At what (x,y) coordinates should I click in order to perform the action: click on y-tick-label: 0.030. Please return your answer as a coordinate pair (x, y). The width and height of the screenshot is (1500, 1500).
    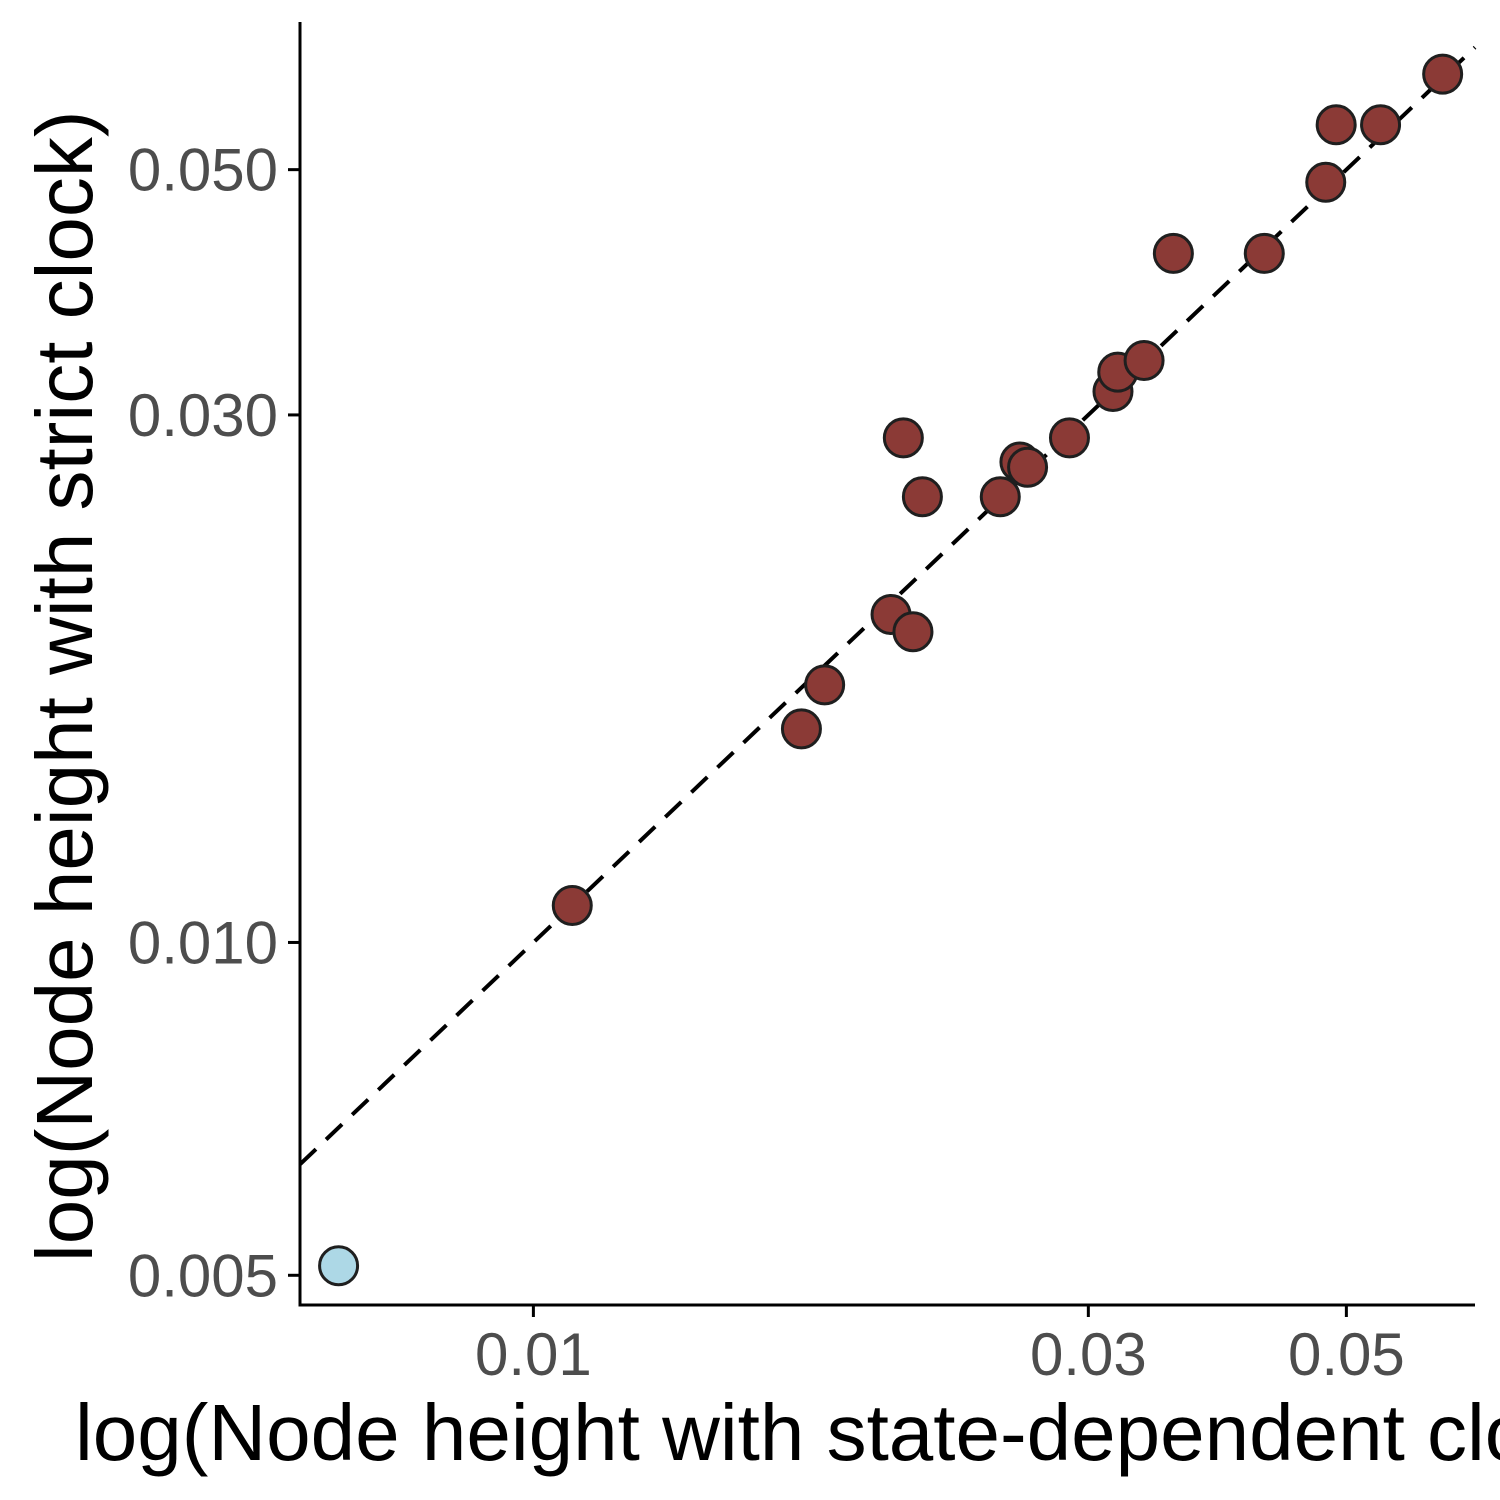
    Looking at the image, I should click on (203, 415).